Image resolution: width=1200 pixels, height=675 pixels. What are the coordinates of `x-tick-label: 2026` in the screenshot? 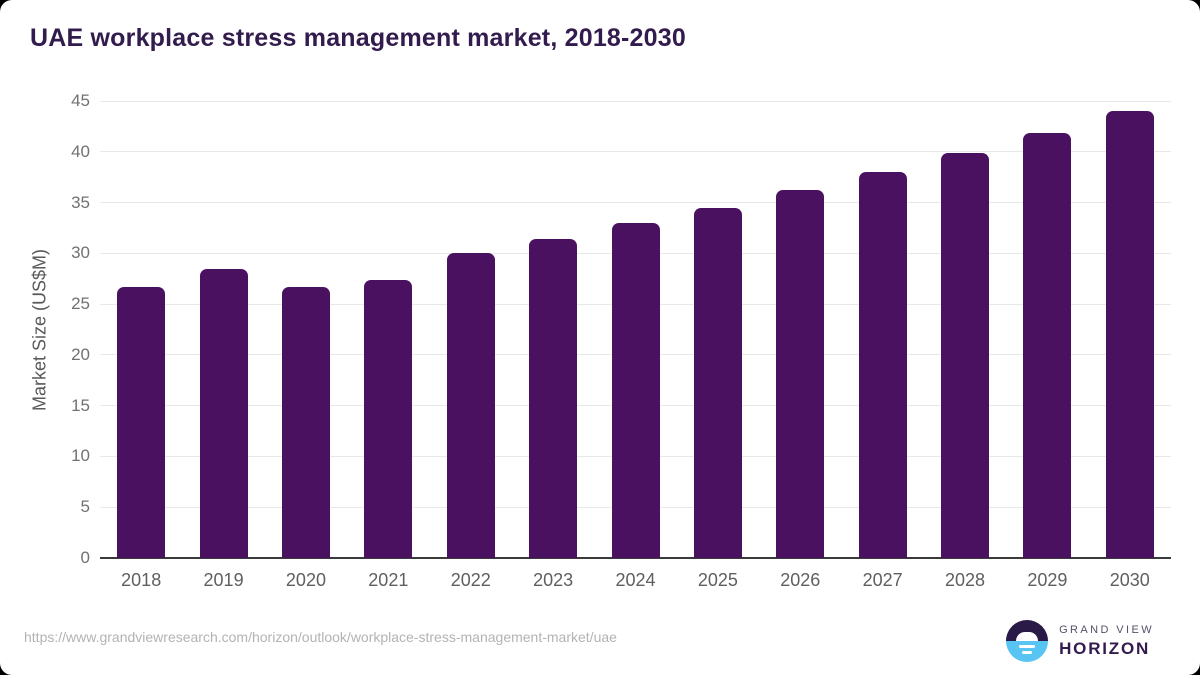 It's located at (800, 580).